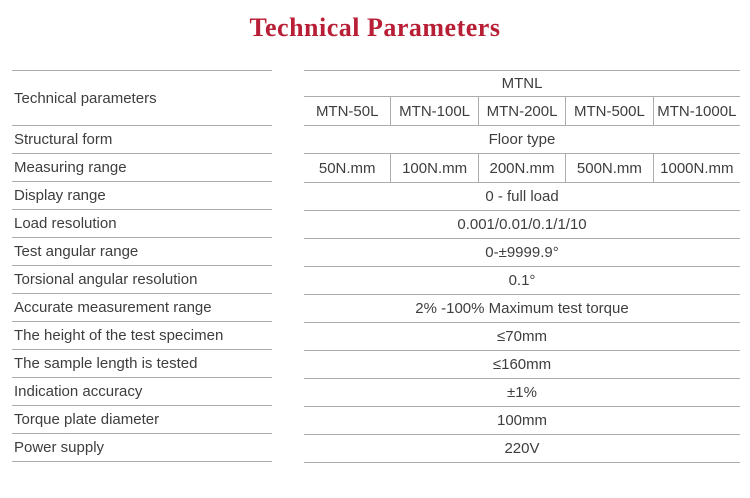 The height and width of the screenshot is (498, 750). I want to click on row-label-torsional-angular-resolution: Torsional angular resolution, so click(142, 280).